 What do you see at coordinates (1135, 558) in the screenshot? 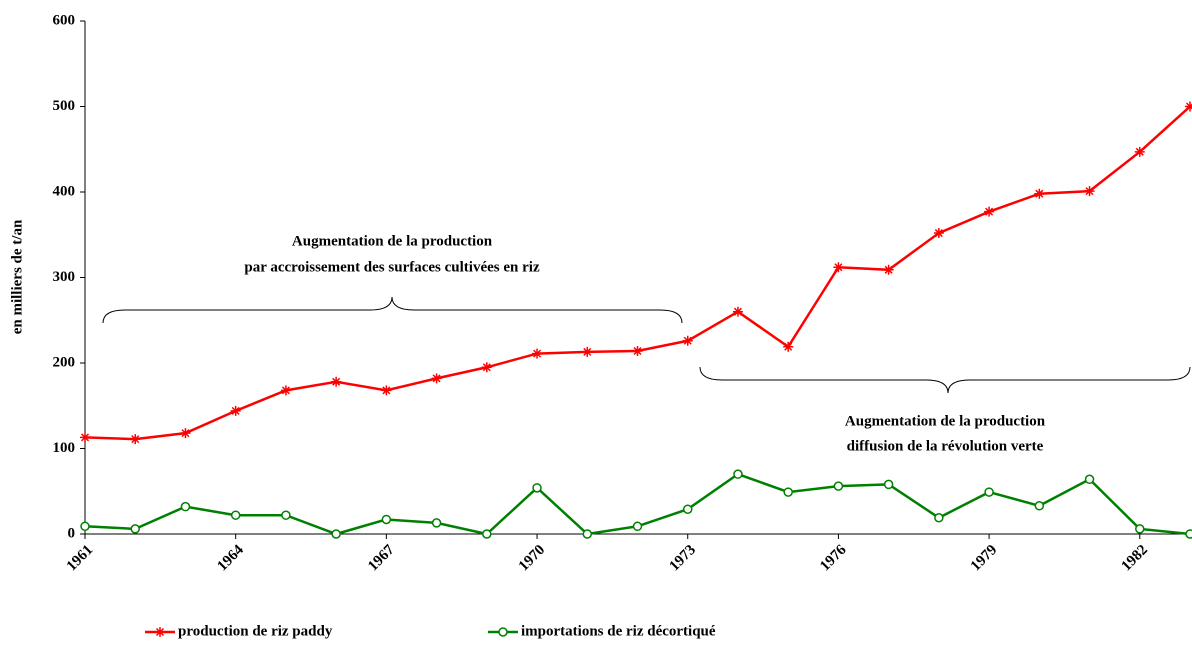
I see `x-tick-label: 1982` at bounding box center [1135, 558].